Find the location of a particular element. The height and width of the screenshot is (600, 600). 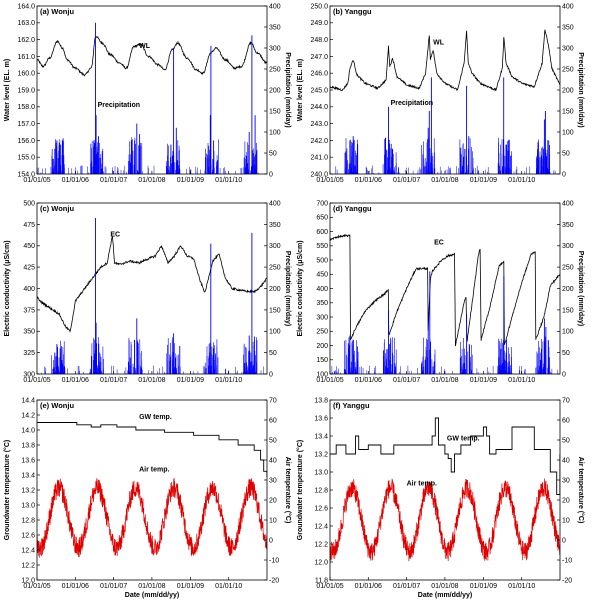

panel-title: (e) Wonju is located at coordinates (57, 405).